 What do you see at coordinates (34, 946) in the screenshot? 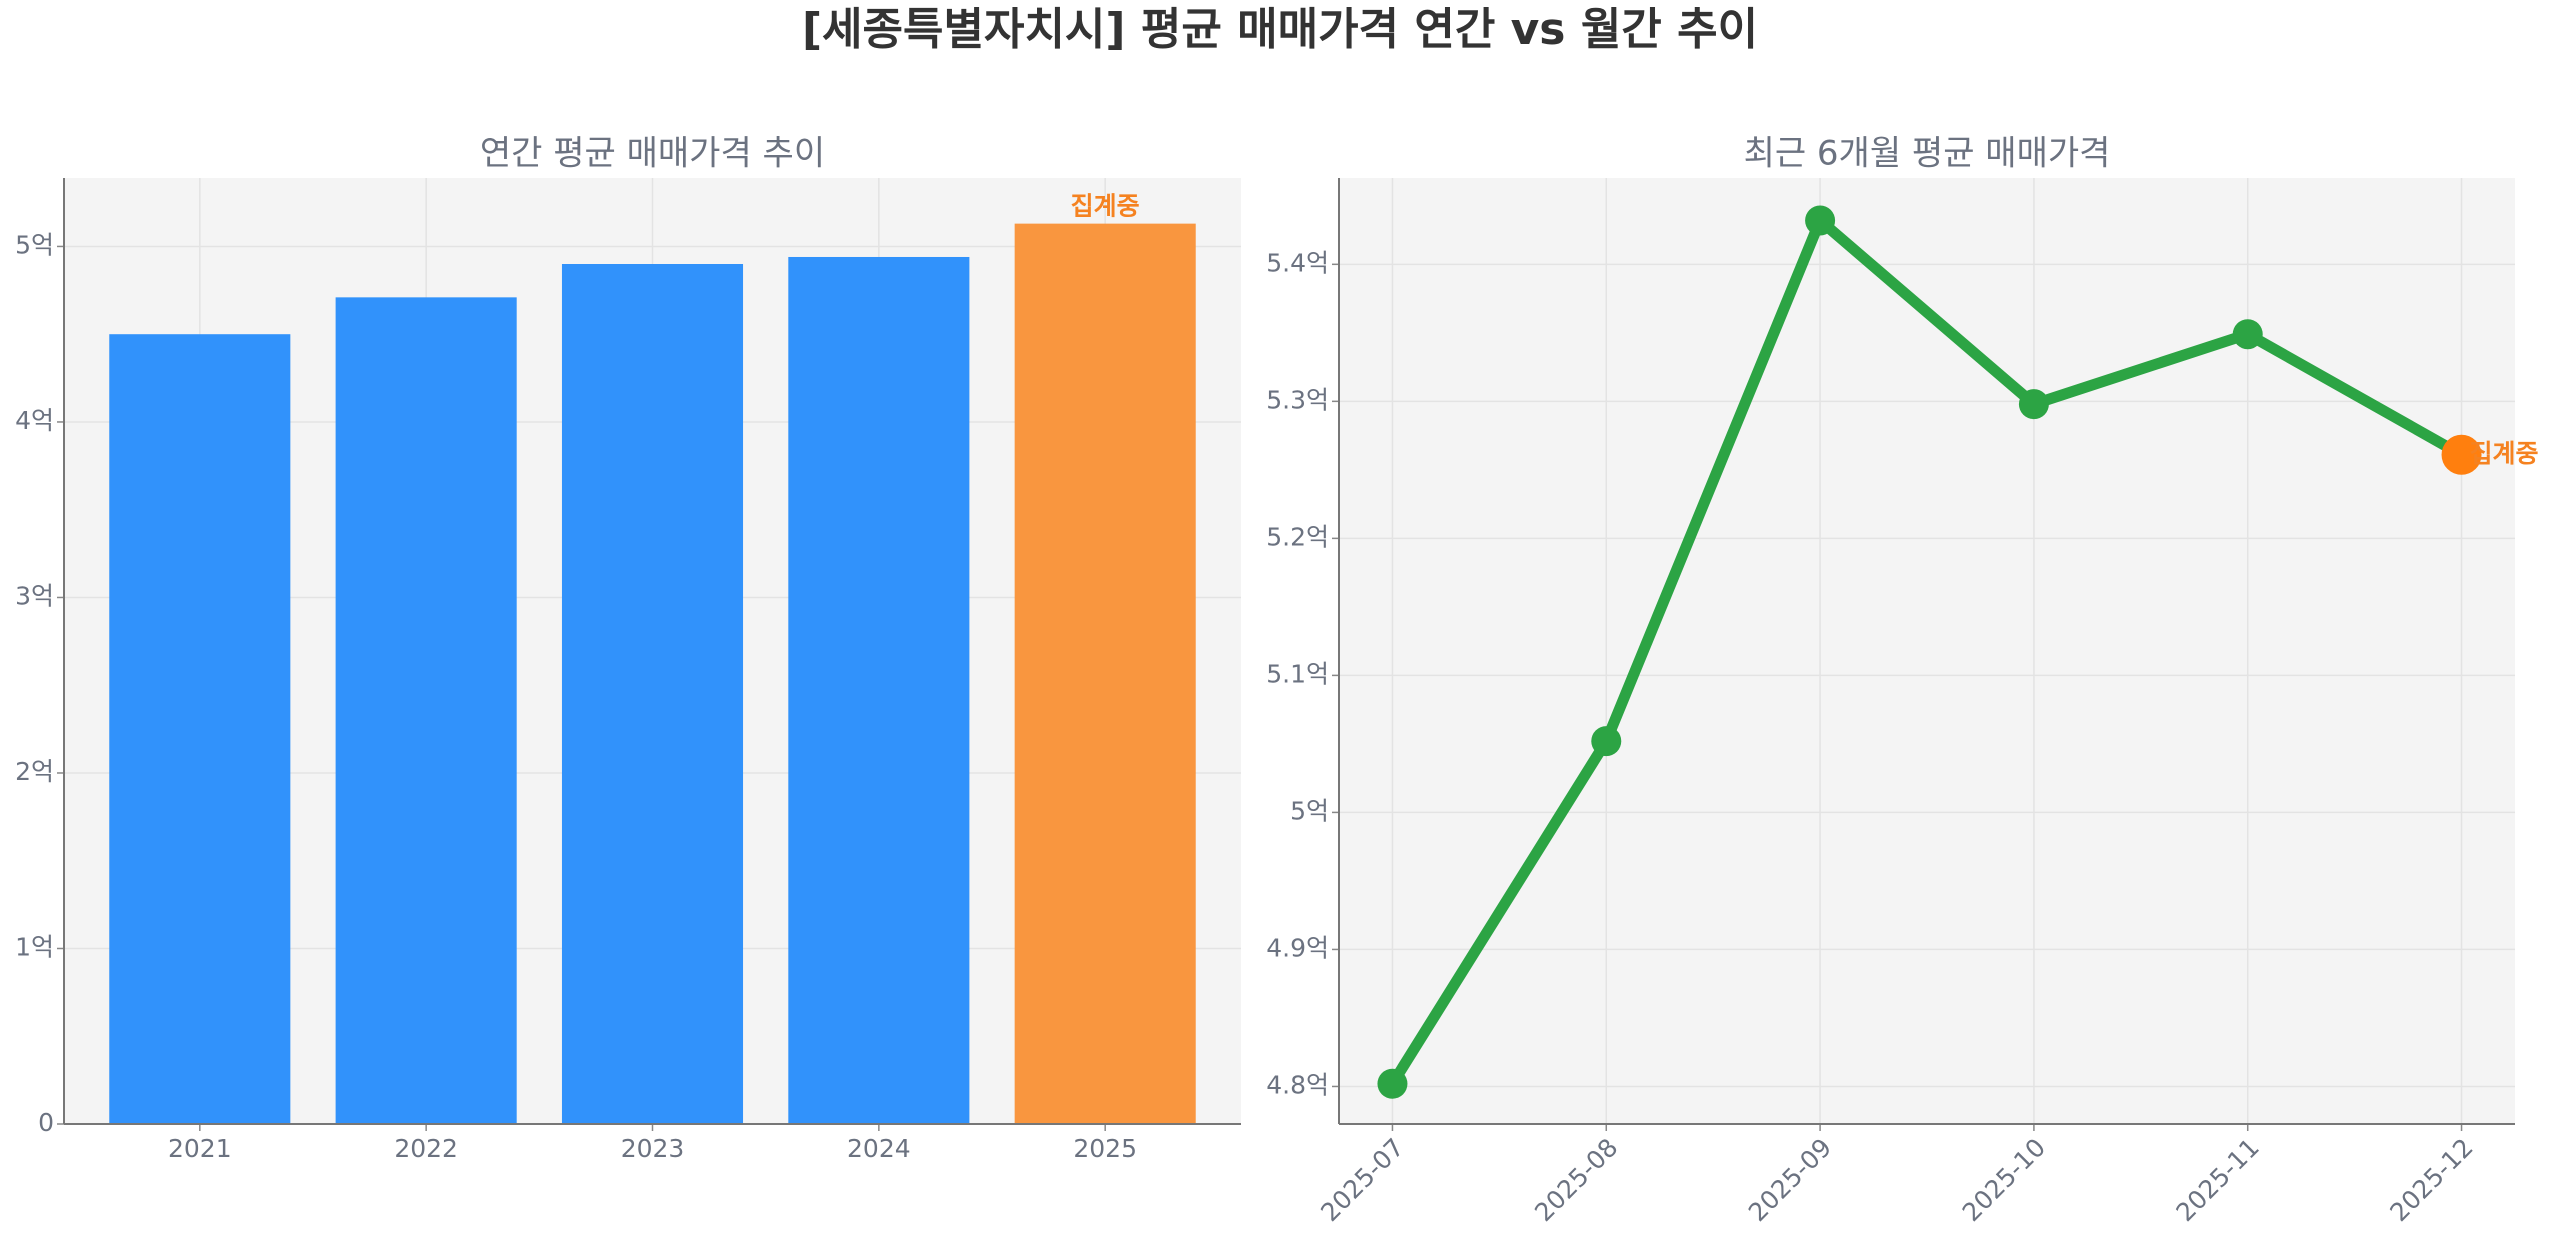
I see `y-tick-label: 1억` at bounding box center [34, 946].